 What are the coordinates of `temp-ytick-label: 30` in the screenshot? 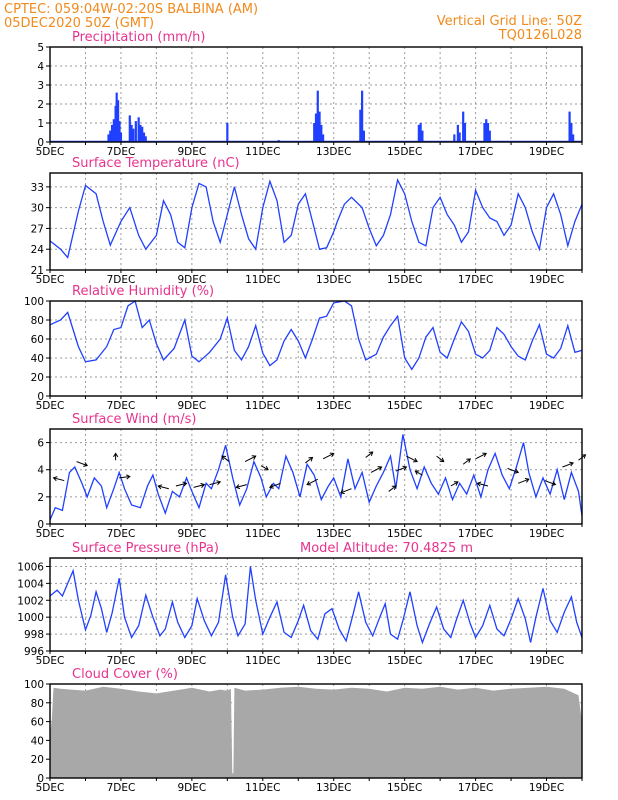 It's located at (37, 209).